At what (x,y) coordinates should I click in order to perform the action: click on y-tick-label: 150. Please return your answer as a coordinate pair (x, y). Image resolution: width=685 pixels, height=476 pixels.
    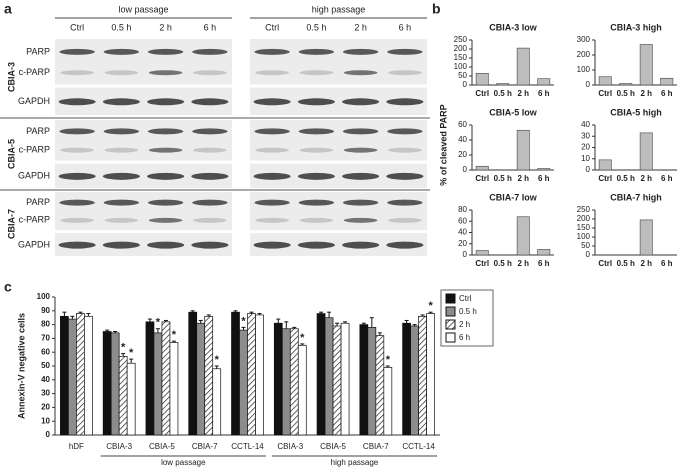
    Looking at the image, I should click on (584, 227).